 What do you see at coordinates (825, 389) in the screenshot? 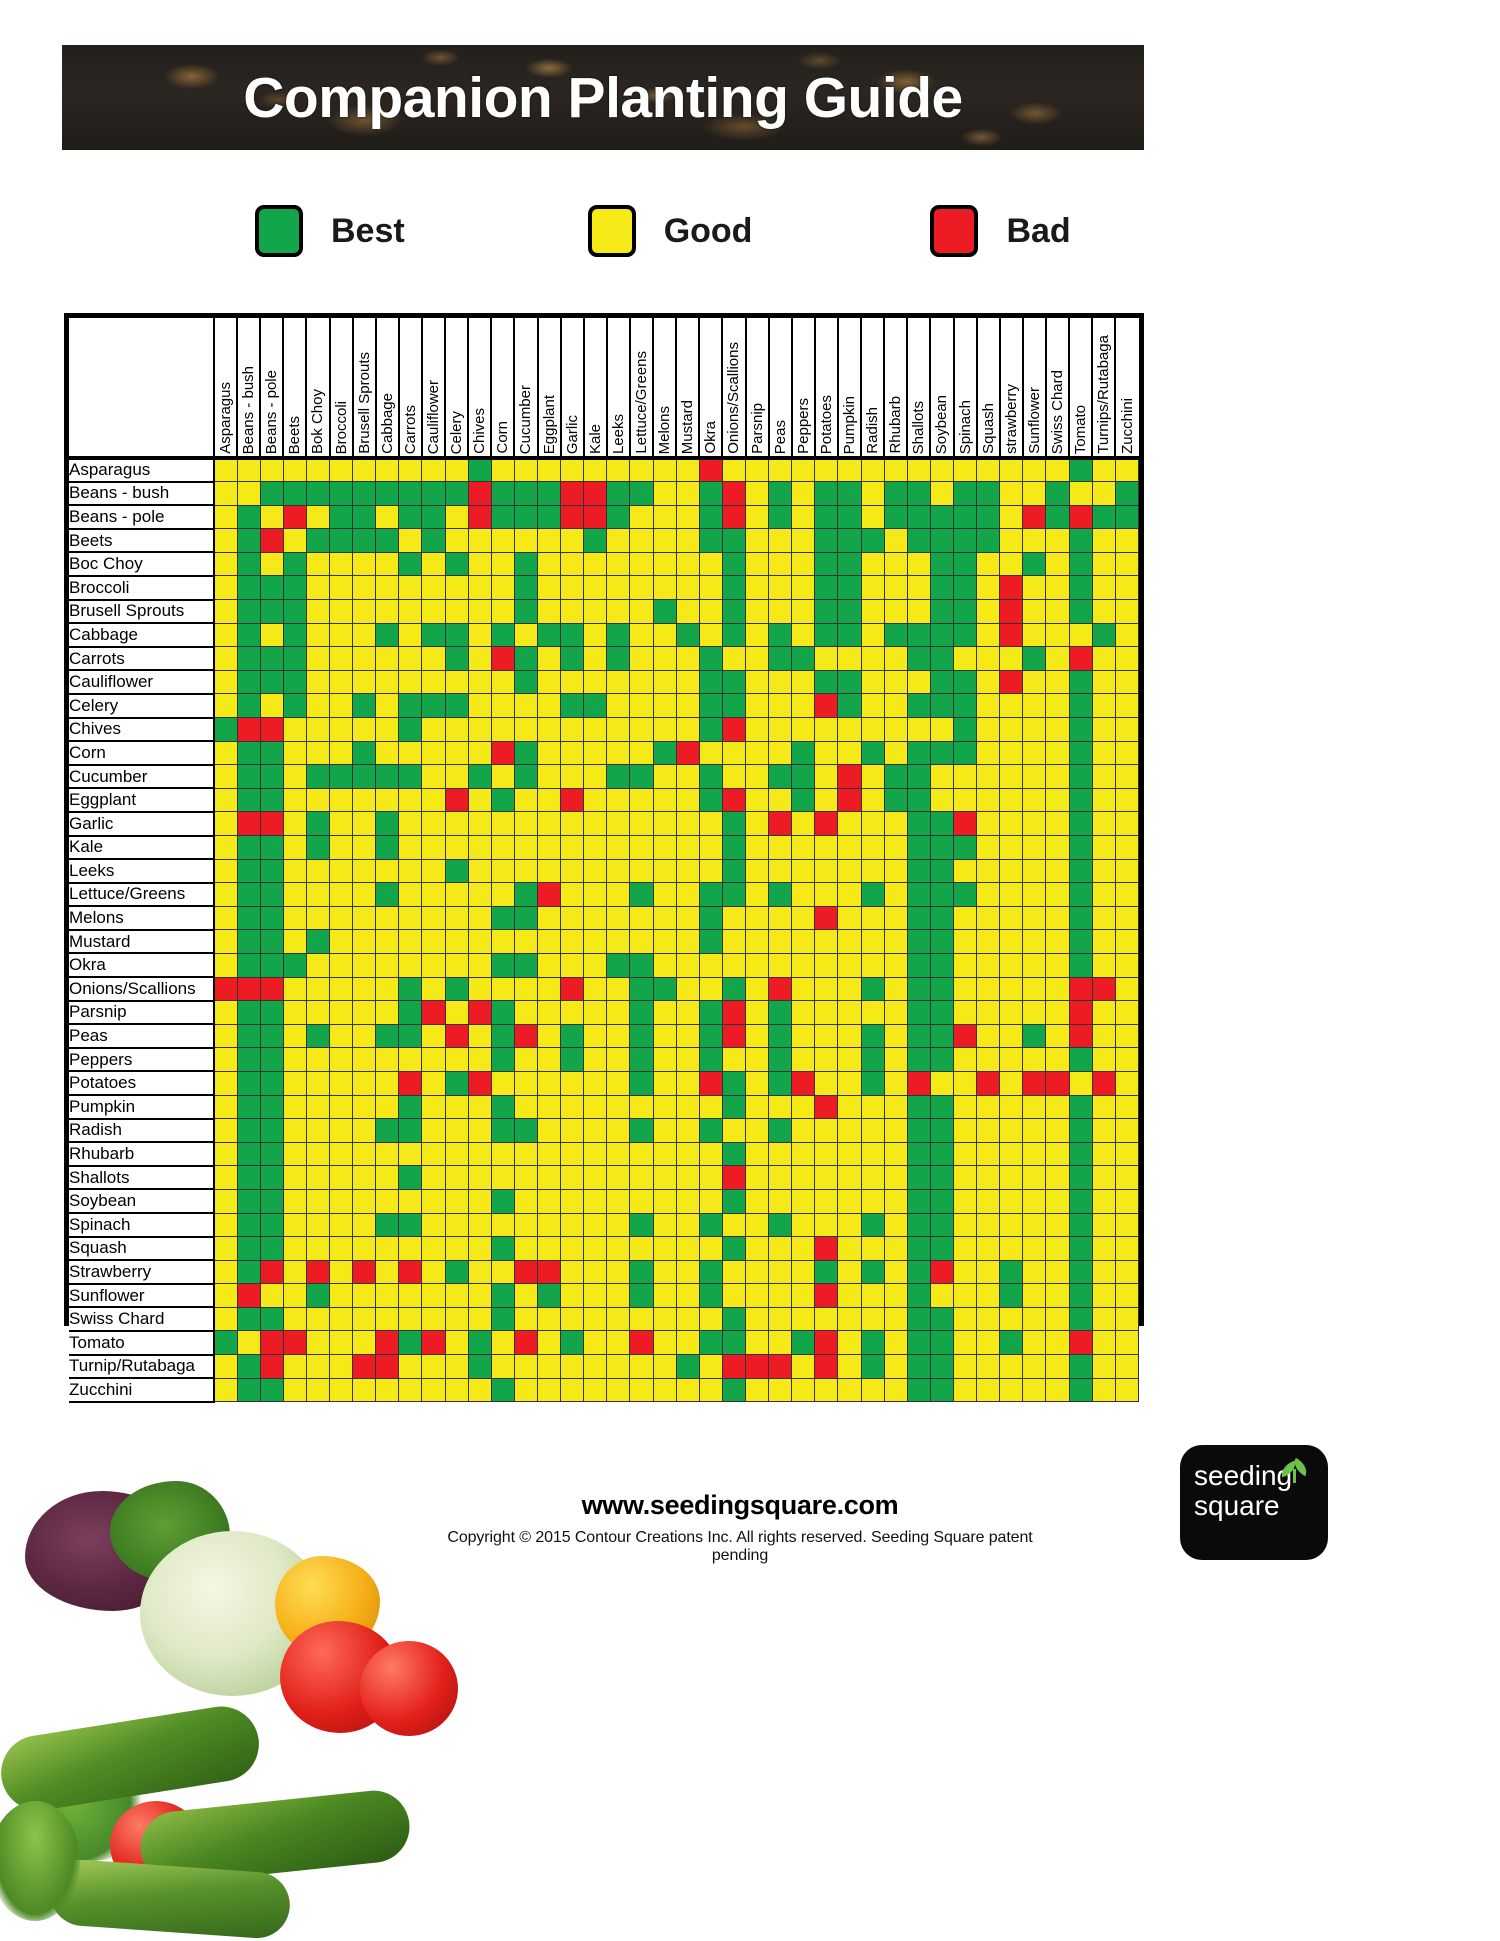
I see `column-header: Potatoes` at bounding box center [825, 389].